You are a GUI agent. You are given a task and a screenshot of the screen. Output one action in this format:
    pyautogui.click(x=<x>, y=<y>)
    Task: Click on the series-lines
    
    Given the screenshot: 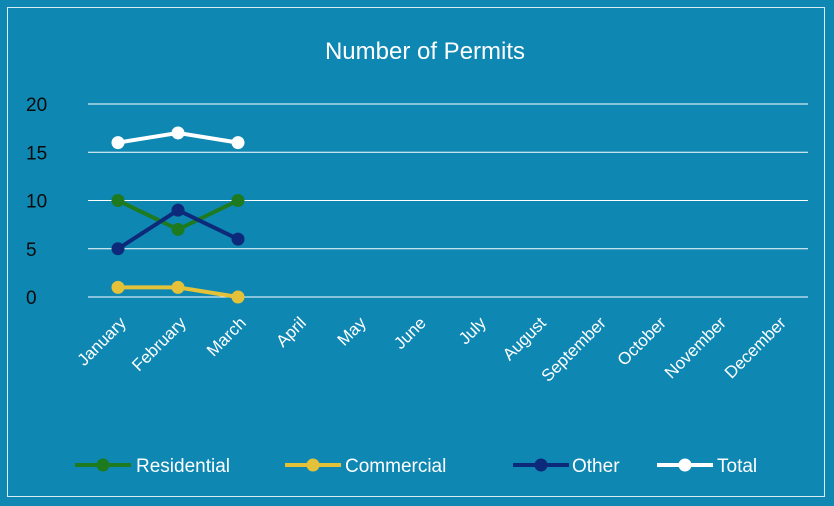 What is the action you would take?
    pyautogui.click(x=178, y=215)
    